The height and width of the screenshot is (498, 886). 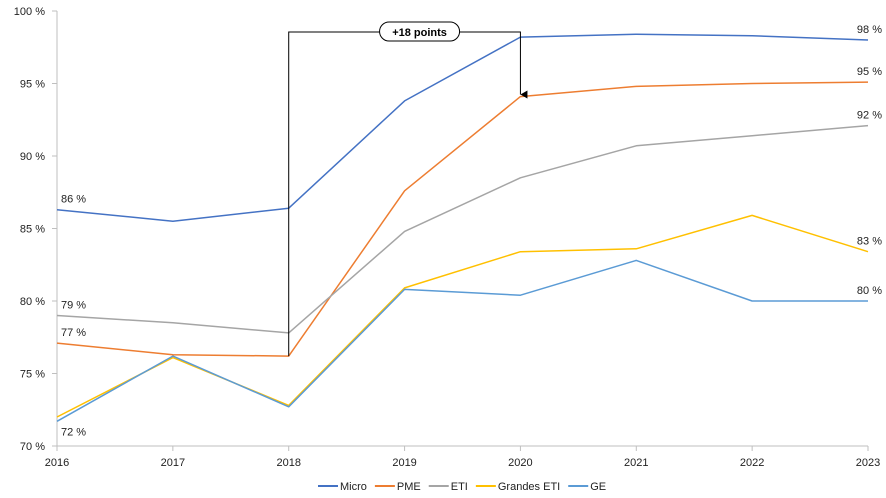 What do you see at coordinates (636, 463) in the screenshot?
I see `x-tick-label: 2021` at bounding box center [636, 463].